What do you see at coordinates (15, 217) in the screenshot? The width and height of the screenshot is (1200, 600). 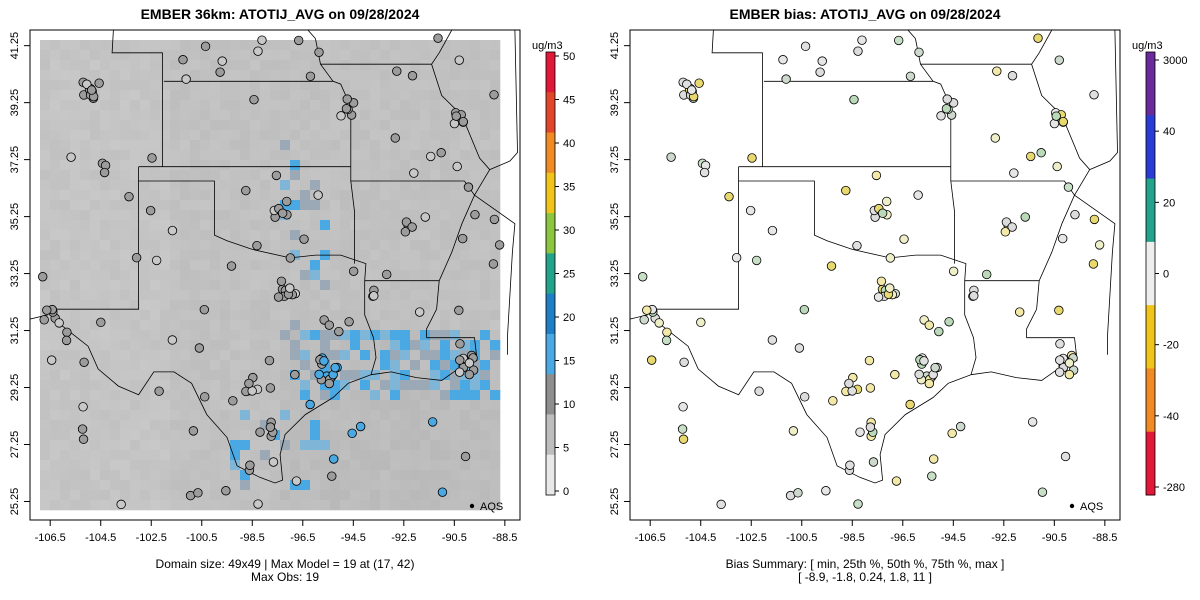 I see `y-tick-label: 35.25` at bounding box center [15, 217].